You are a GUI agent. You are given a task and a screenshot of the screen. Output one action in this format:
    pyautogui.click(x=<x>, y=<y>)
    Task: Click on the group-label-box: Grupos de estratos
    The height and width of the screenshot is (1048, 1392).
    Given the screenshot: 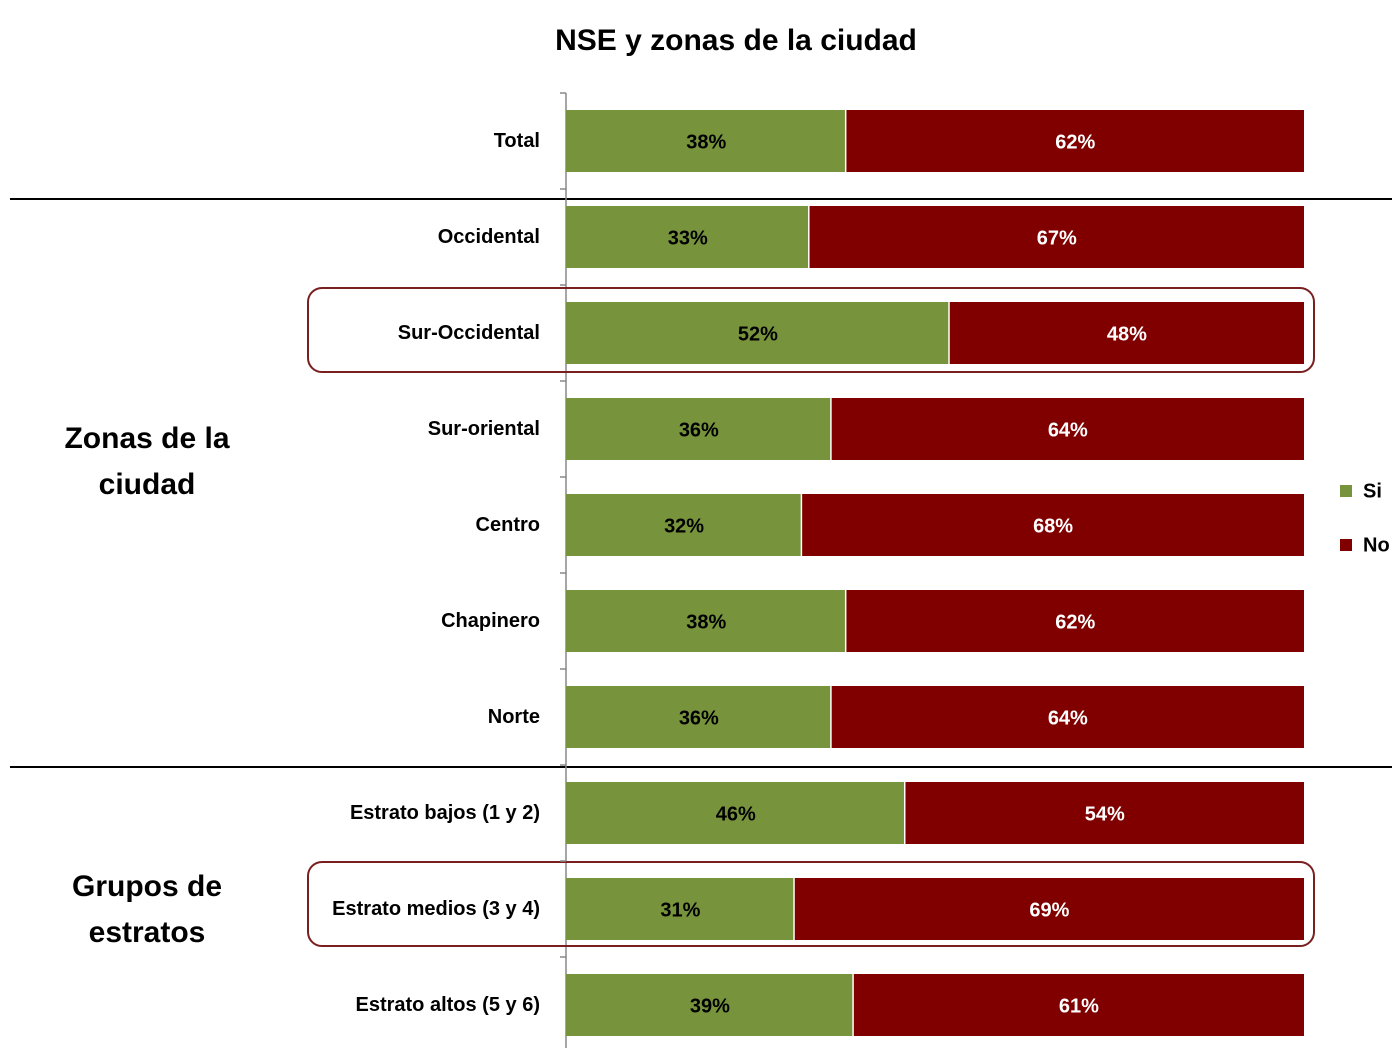 What is the action you would take?
    pyautogui.click(x=146, y=909)
    